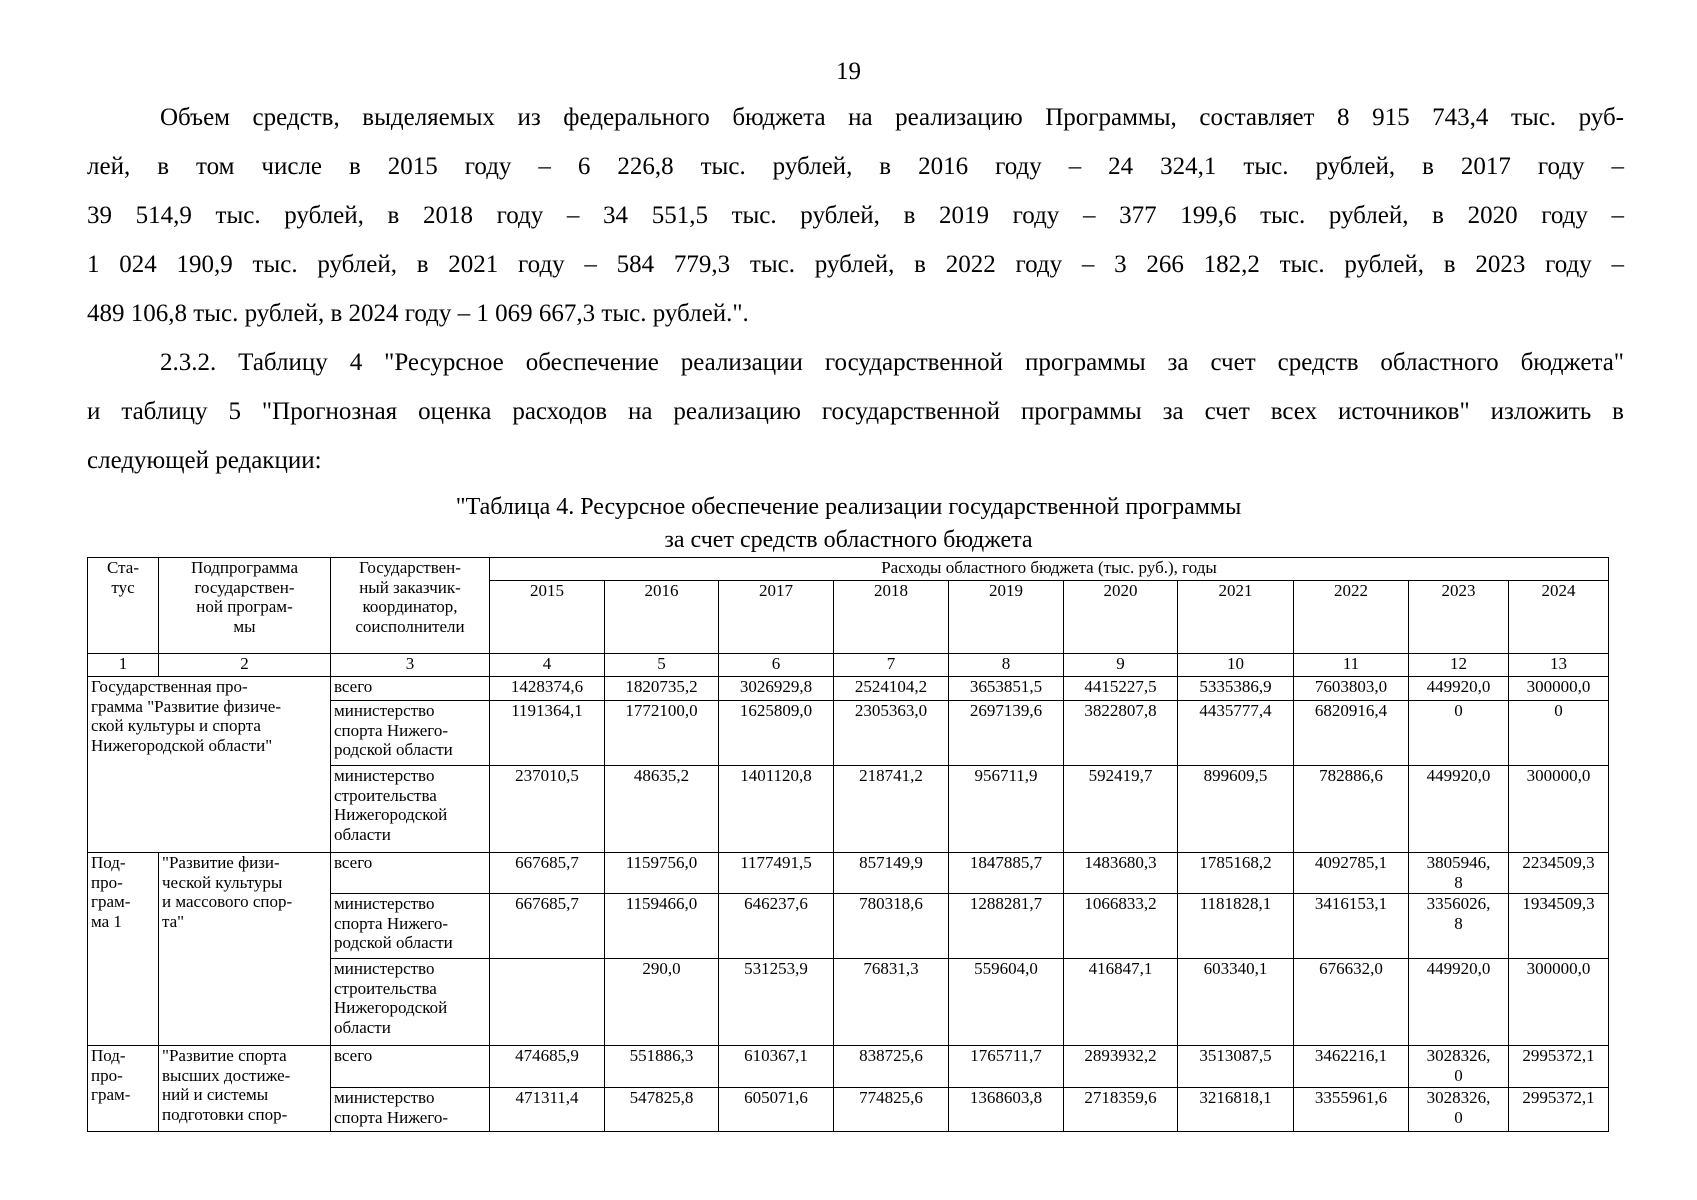  I want to click on value-cell: 1288281,7, so click(1006, 926).